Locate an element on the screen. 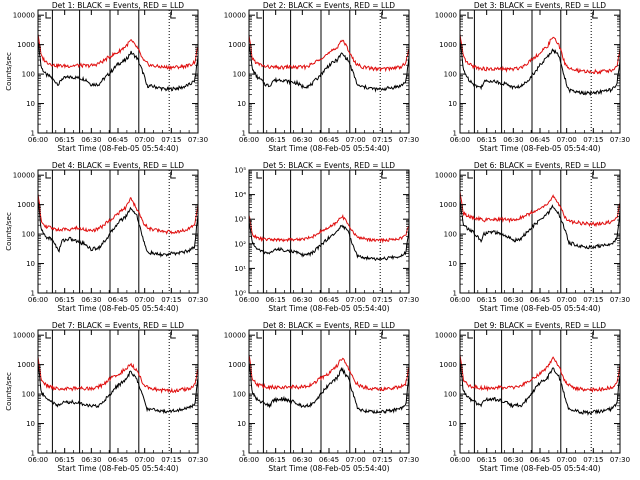 This screenshot has width=640, height=480. panel-title: Det 4: BLACK = Events, RED = LLD is located at coordinates (118, 165).